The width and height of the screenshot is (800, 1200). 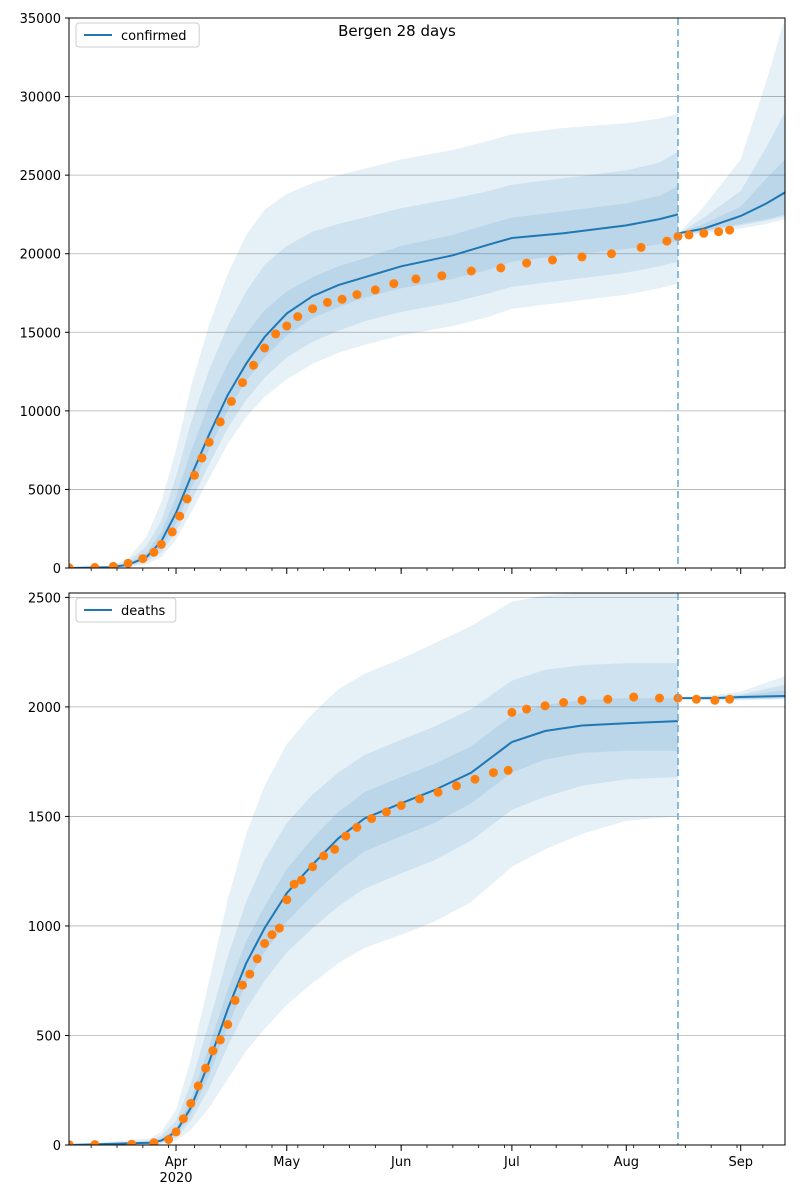 I want to click on x-tick-label: Aug, so click(x=626, y=1162).